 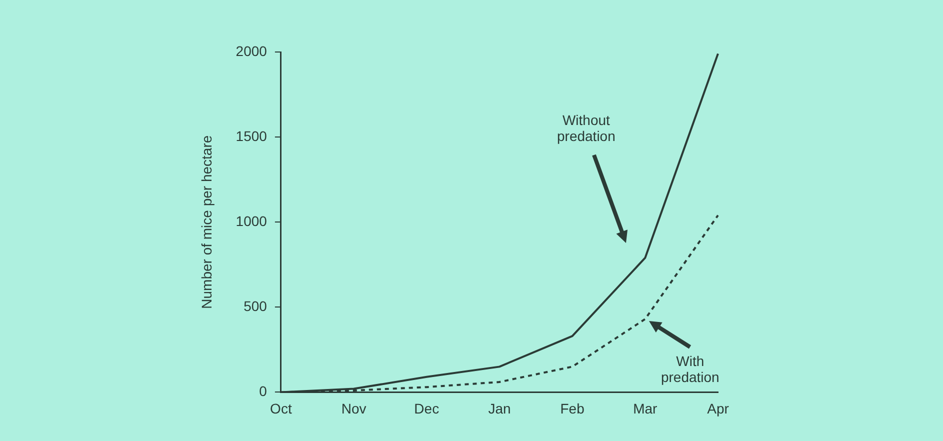 I want to click on y-tick-label: 1500, so click(x=252, y=136).